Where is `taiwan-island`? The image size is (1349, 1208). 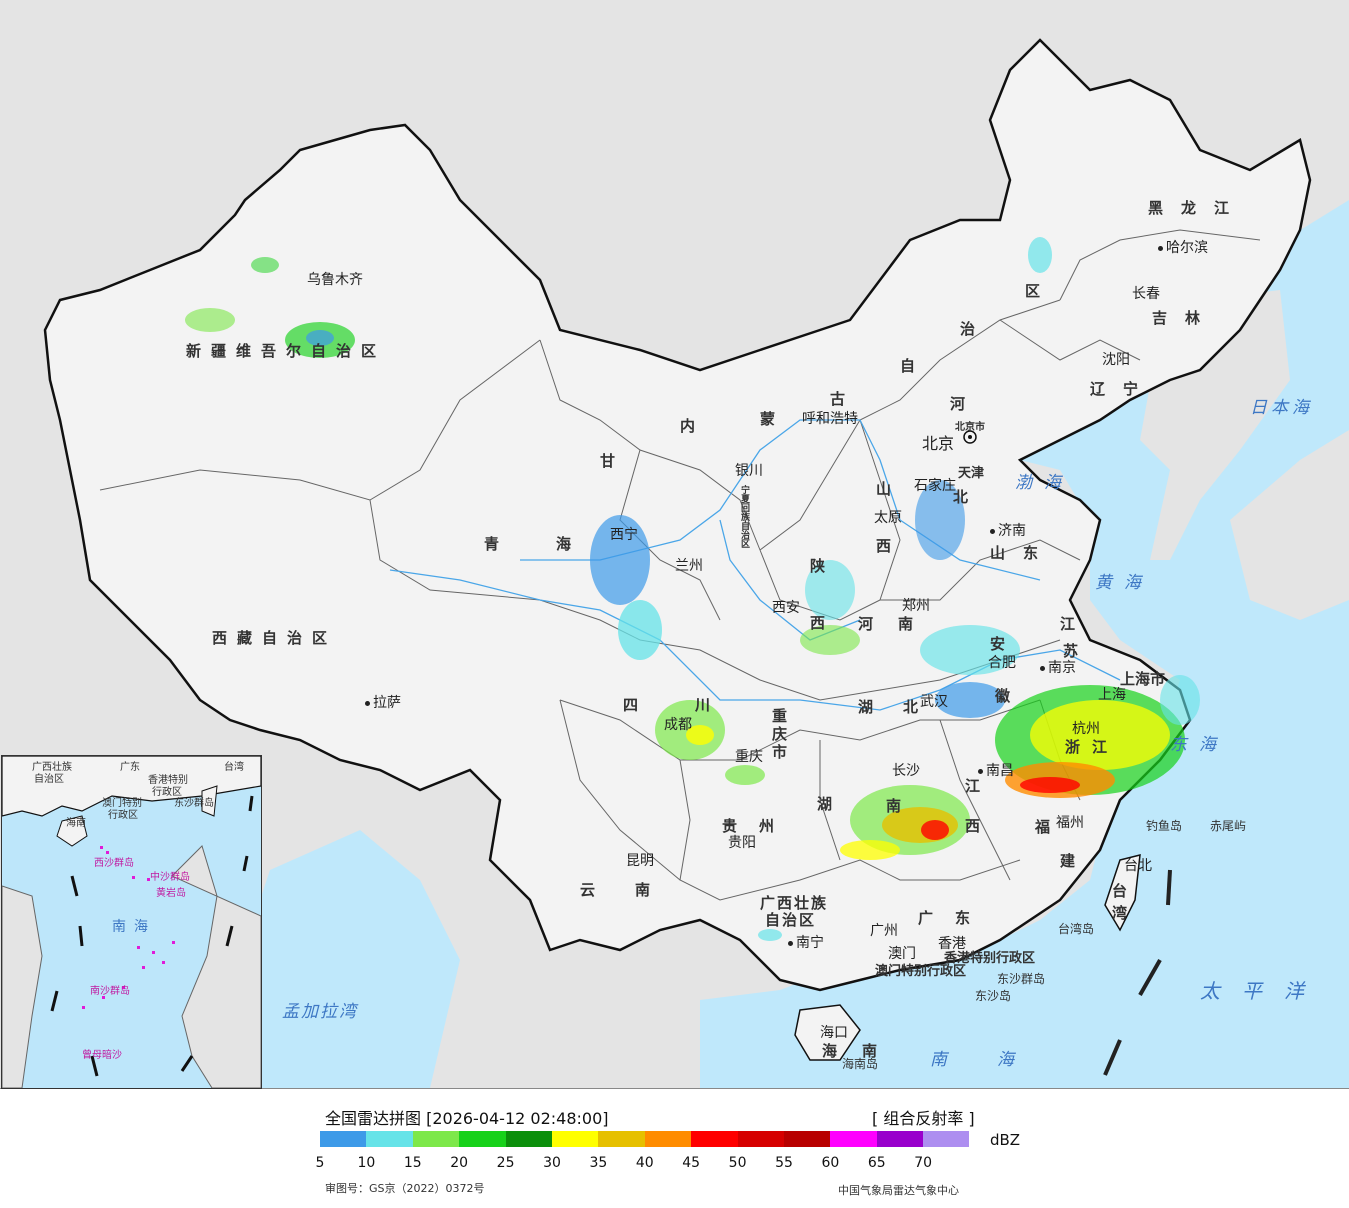 taiwan-island is located at coordinates (1122, 893).